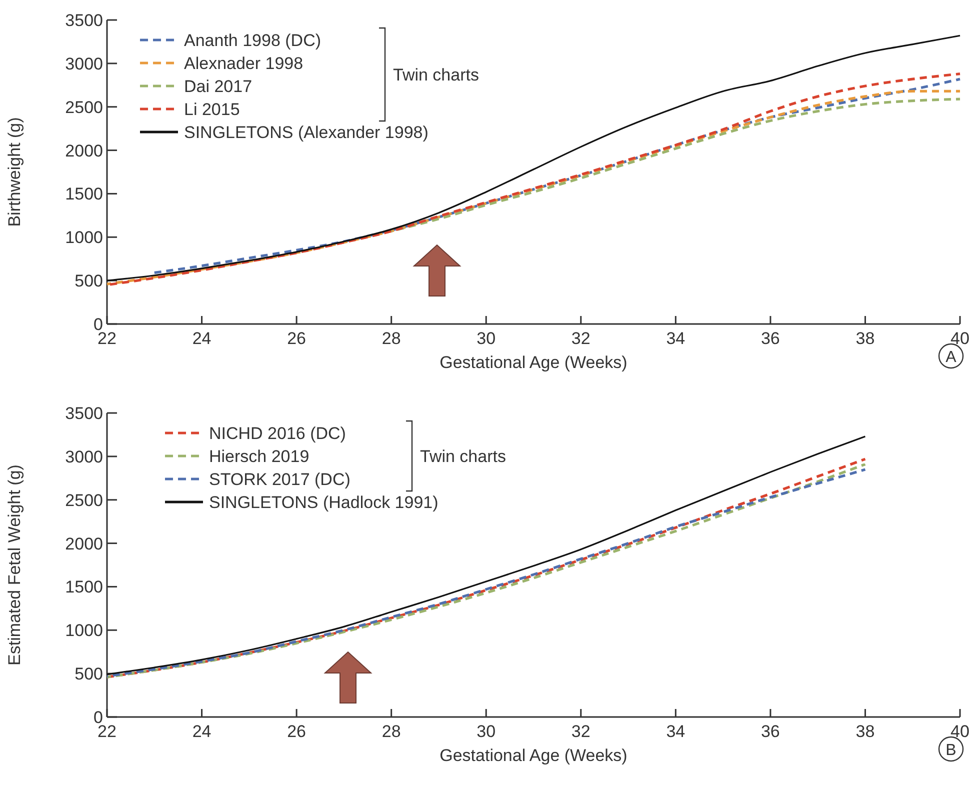 This screenshot has width=969, height=792. What do you see at coordinates (951, 750) in the screenshot?
I see `text: B` at bounding box center [951, 750].